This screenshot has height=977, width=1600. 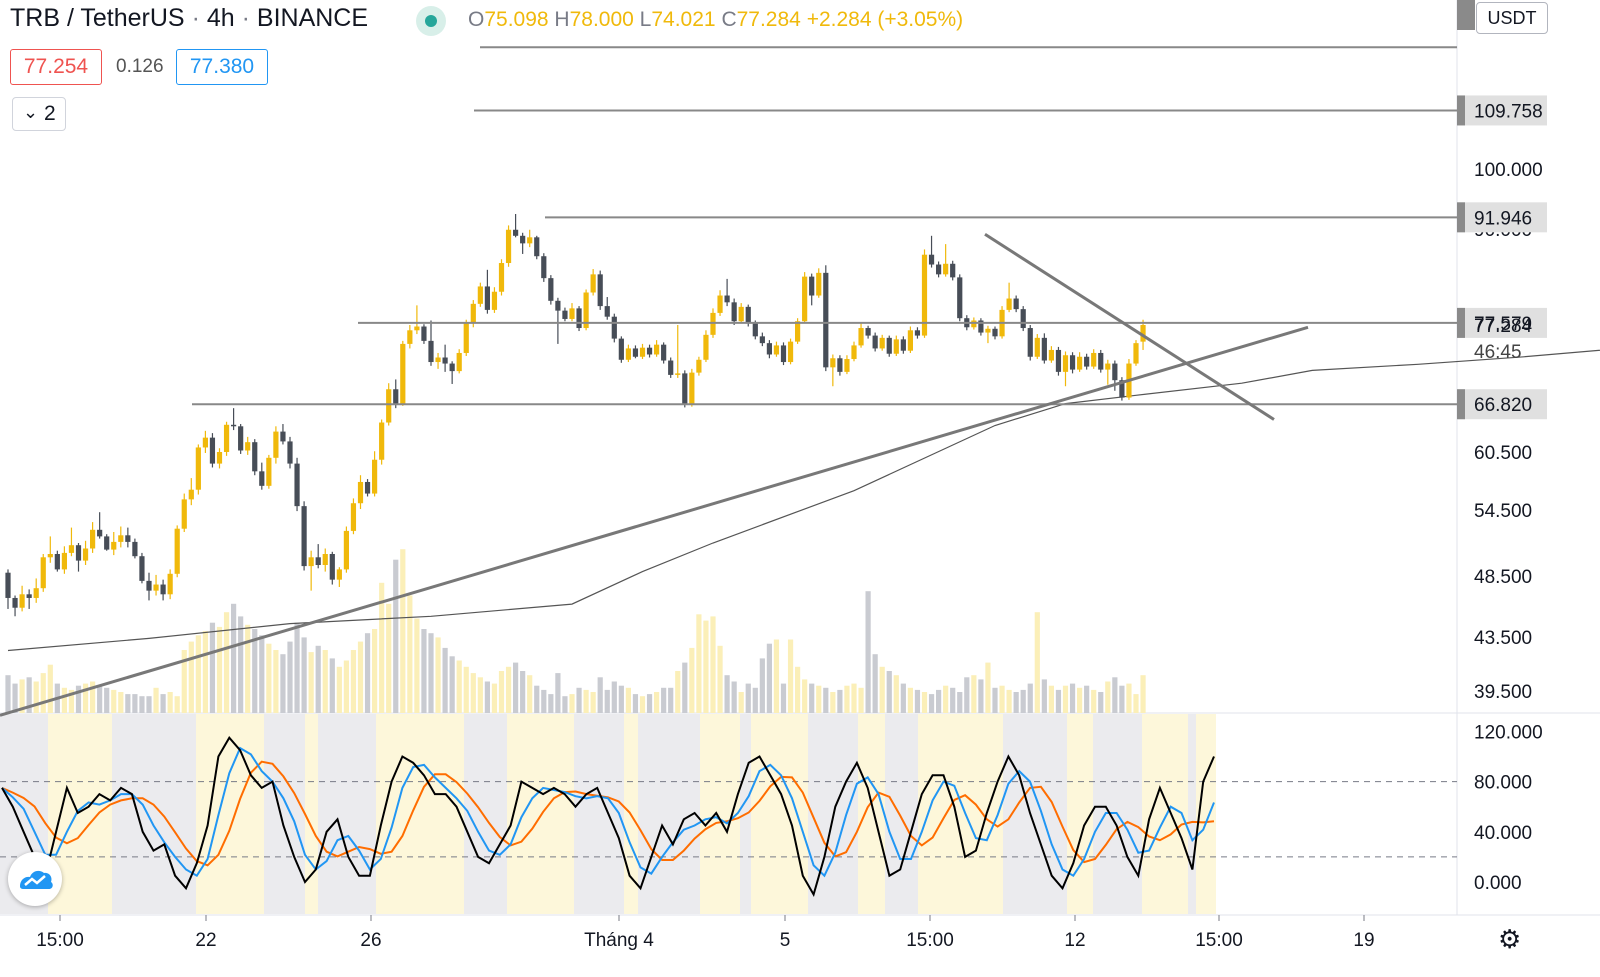 I want to click on open-value: 75.098, so click(x=516, y=19).